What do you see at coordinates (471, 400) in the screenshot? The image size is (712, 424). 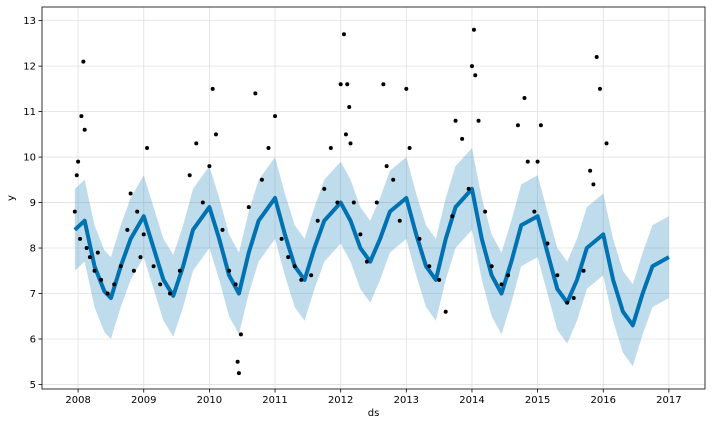 I see `x-tick-label: 2014` at bounding box center [471, 400].